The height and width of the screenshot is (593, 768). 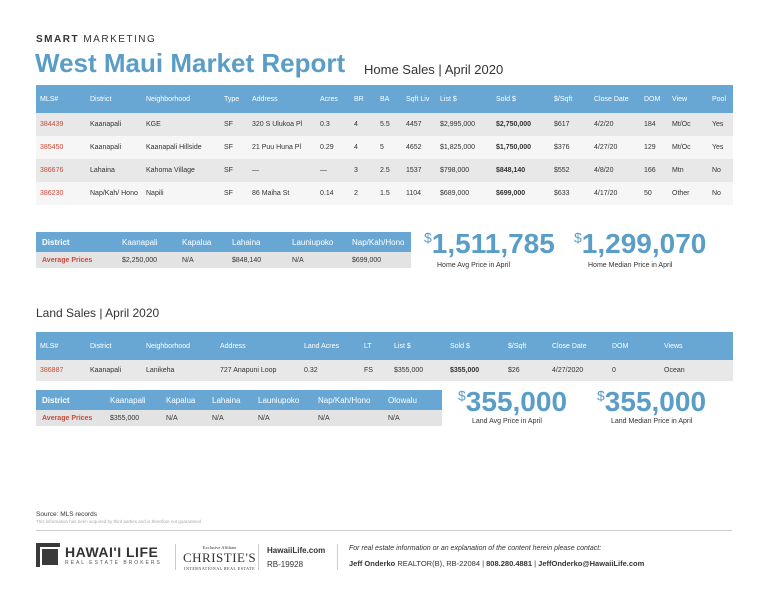 I want to click on summary-cell: $355,000, so click(x=132, y=418).